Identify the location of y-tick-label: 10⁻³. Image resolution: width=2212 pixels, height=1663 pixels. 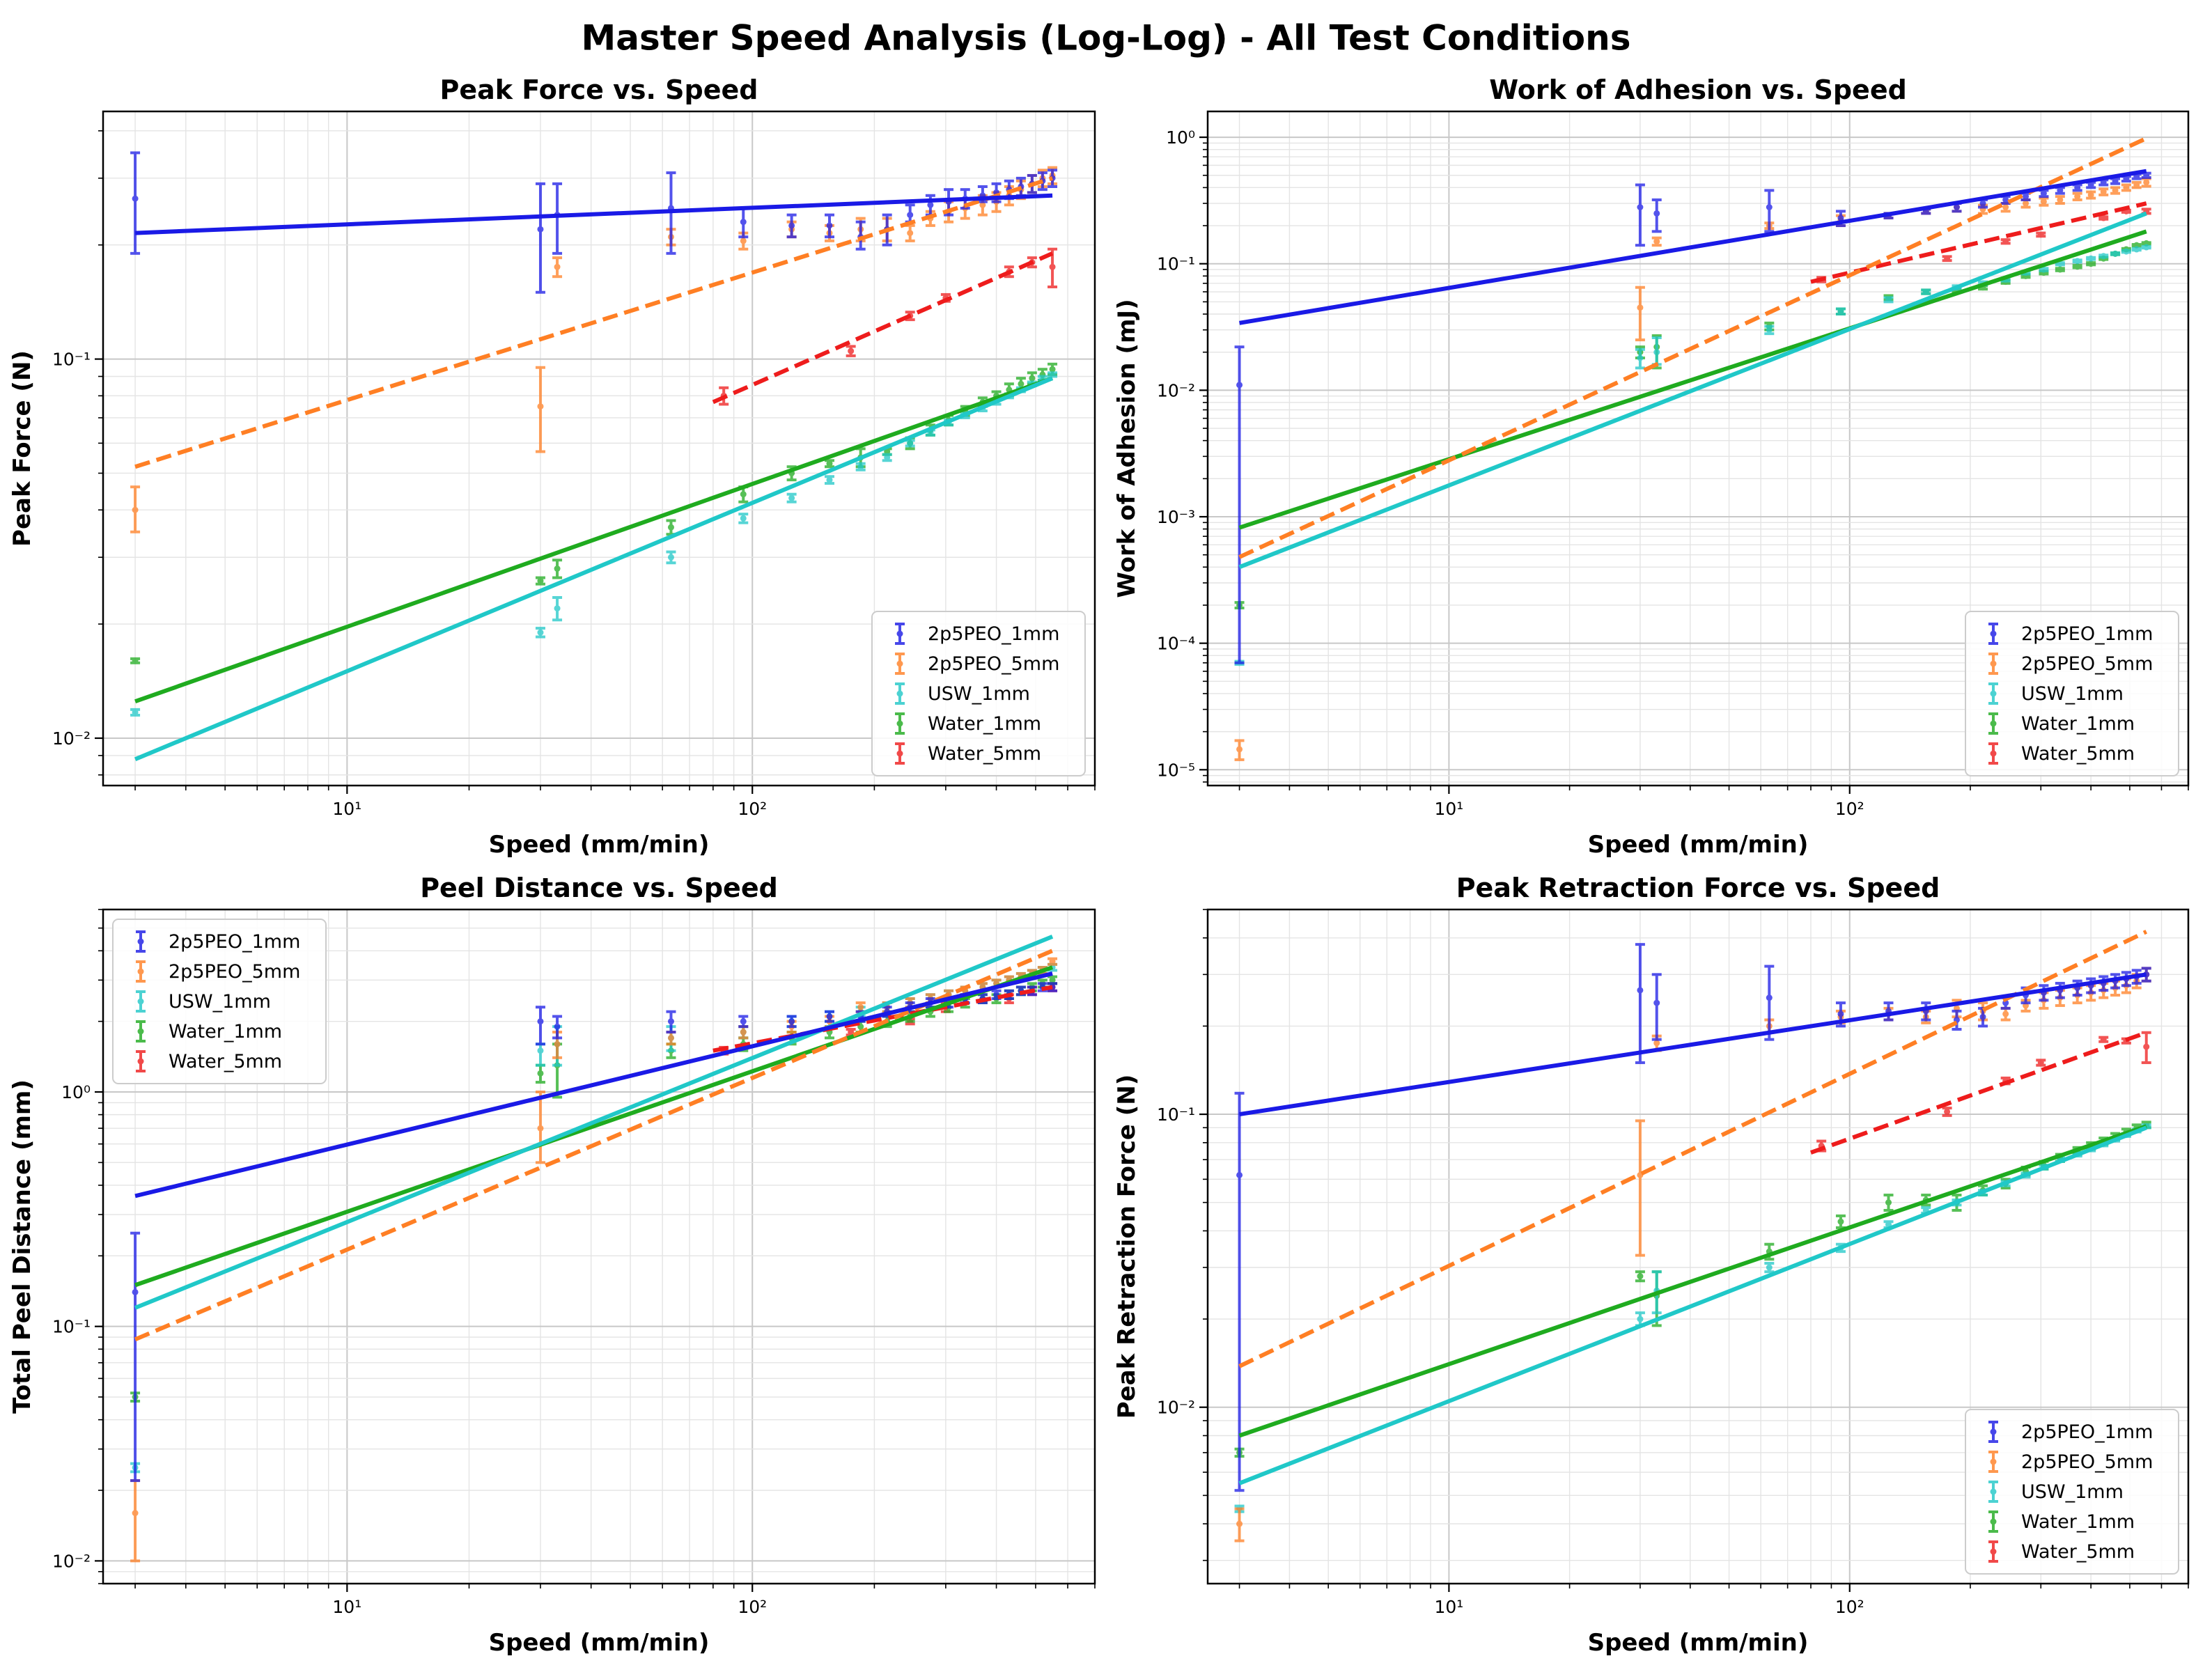
(1176, 517).